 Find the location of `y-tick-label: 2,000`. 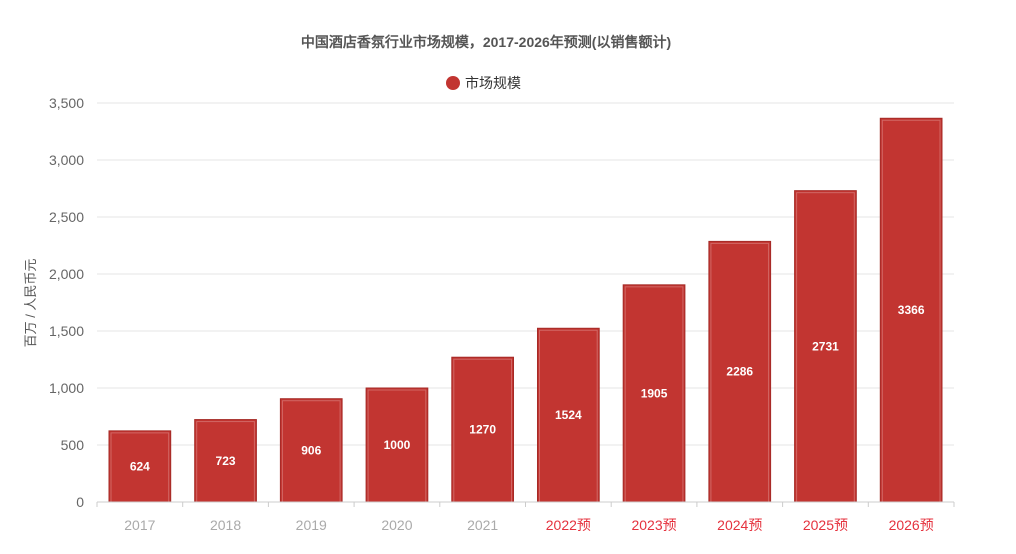

y-tick-label: 2,000 is located at coordinates (66, 274).